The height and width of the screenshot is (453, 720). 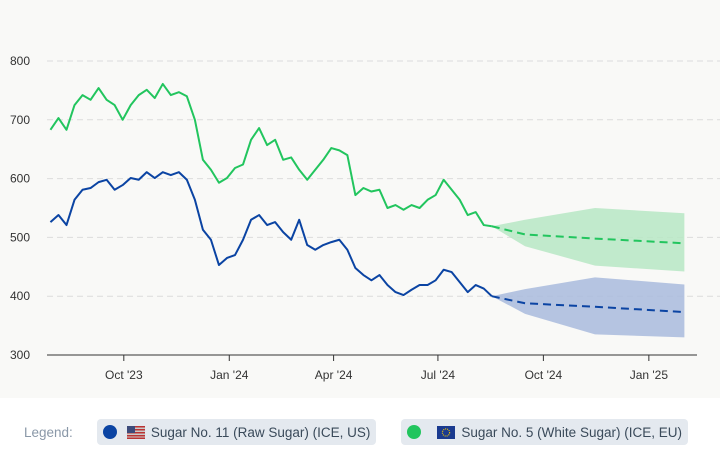 I want to click on x-tick-label: Oct '24, so click(x=544, y=375).